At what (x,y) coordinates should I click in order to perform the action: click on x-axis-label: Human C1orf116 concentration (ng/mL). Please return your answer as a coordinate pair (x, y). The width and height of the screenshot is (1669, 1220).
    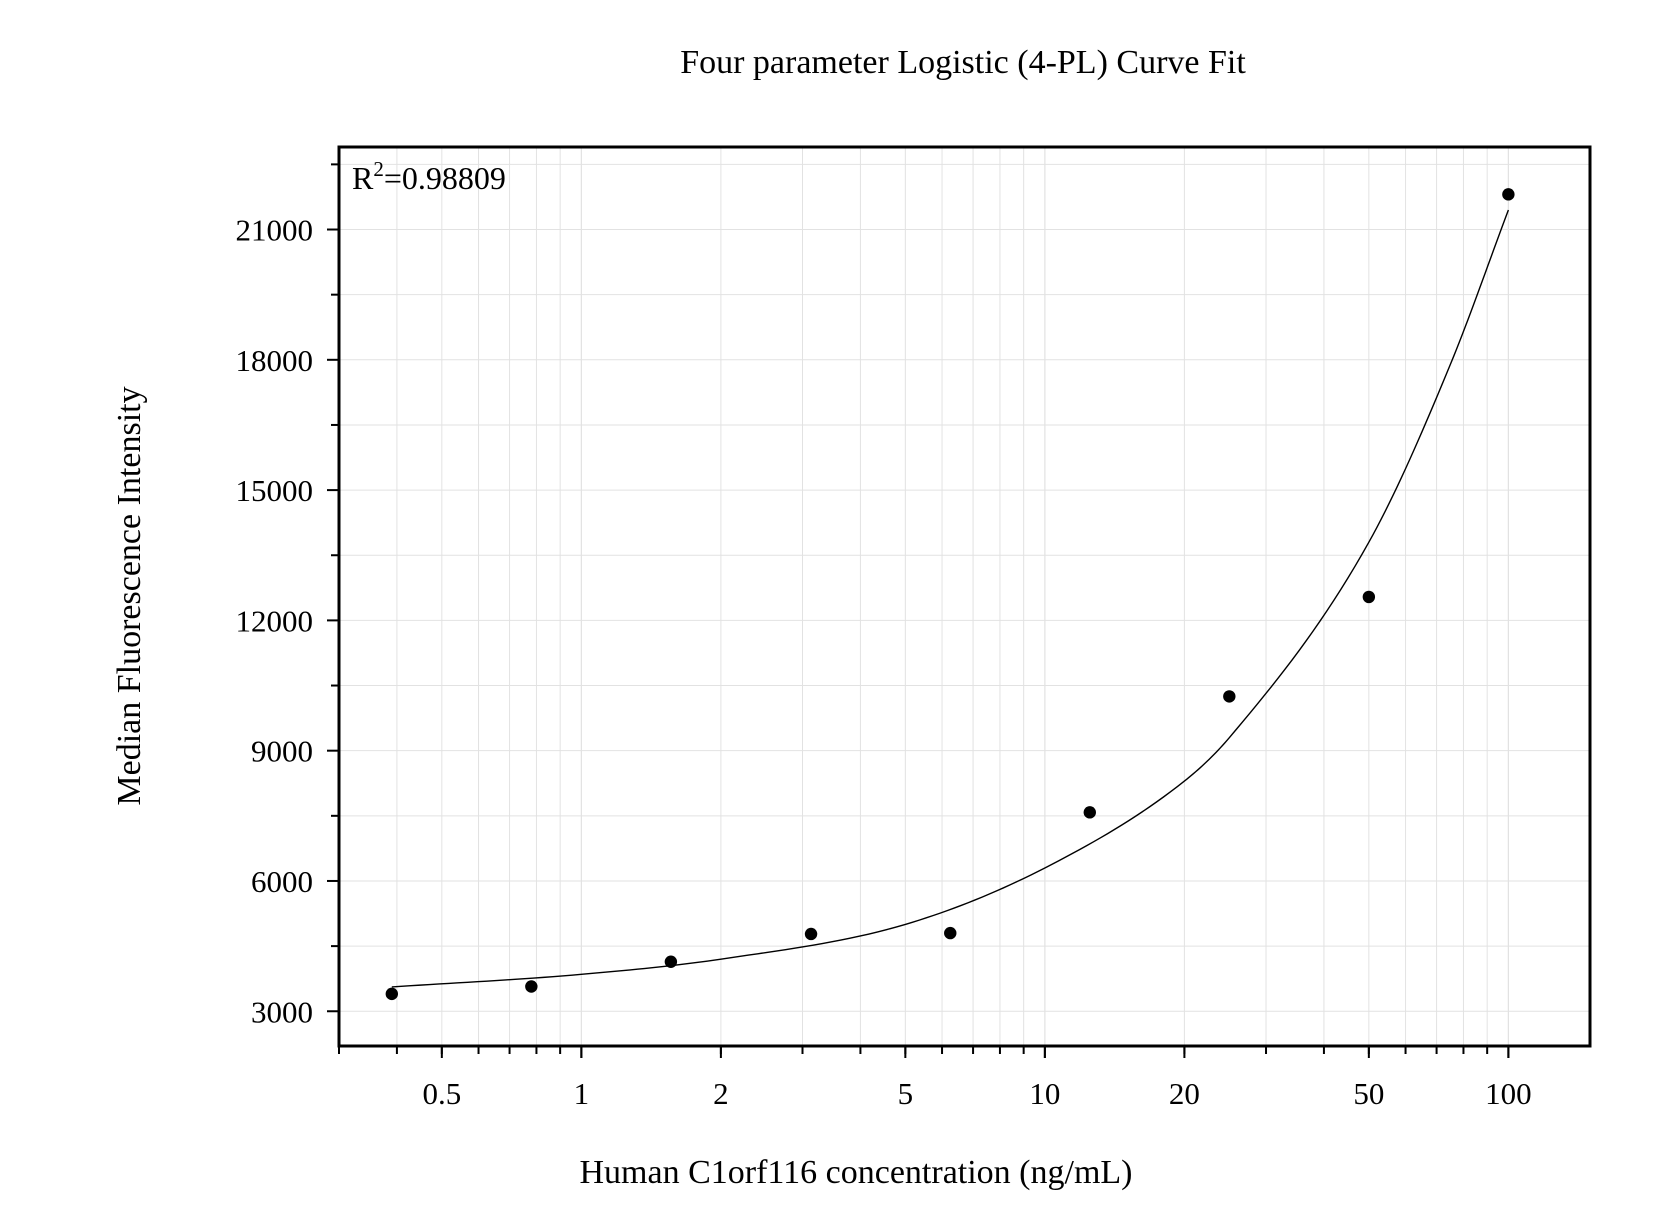
    Looking at the image, I should click on (856, 1172).